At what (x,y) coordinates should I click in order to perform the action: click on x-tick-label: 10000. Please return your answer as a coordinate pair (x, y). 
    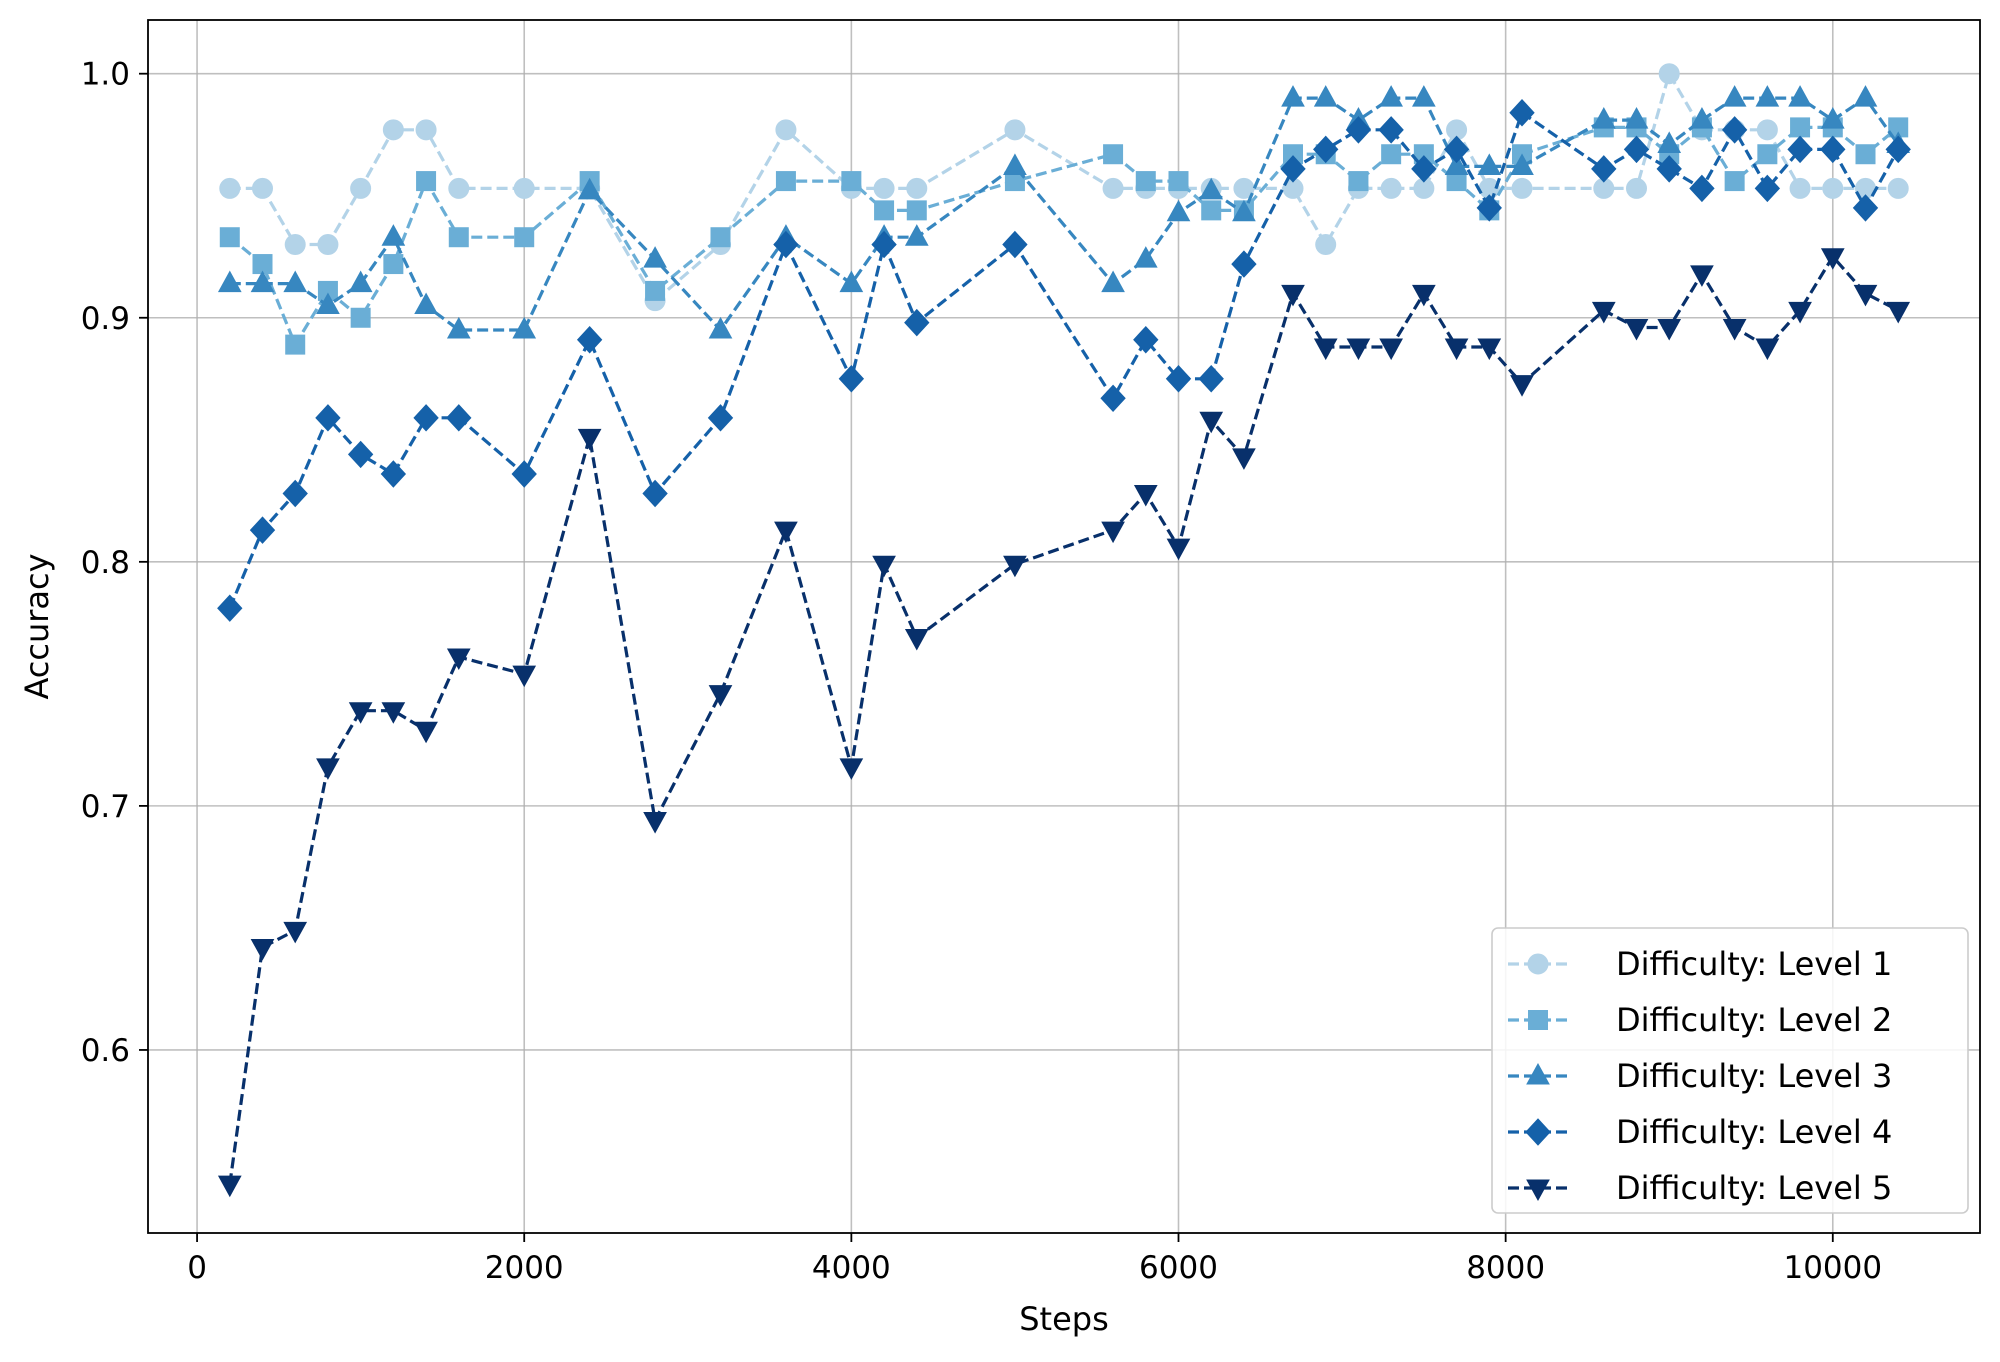
    Looking at the image, I should click on (1832, 1268).